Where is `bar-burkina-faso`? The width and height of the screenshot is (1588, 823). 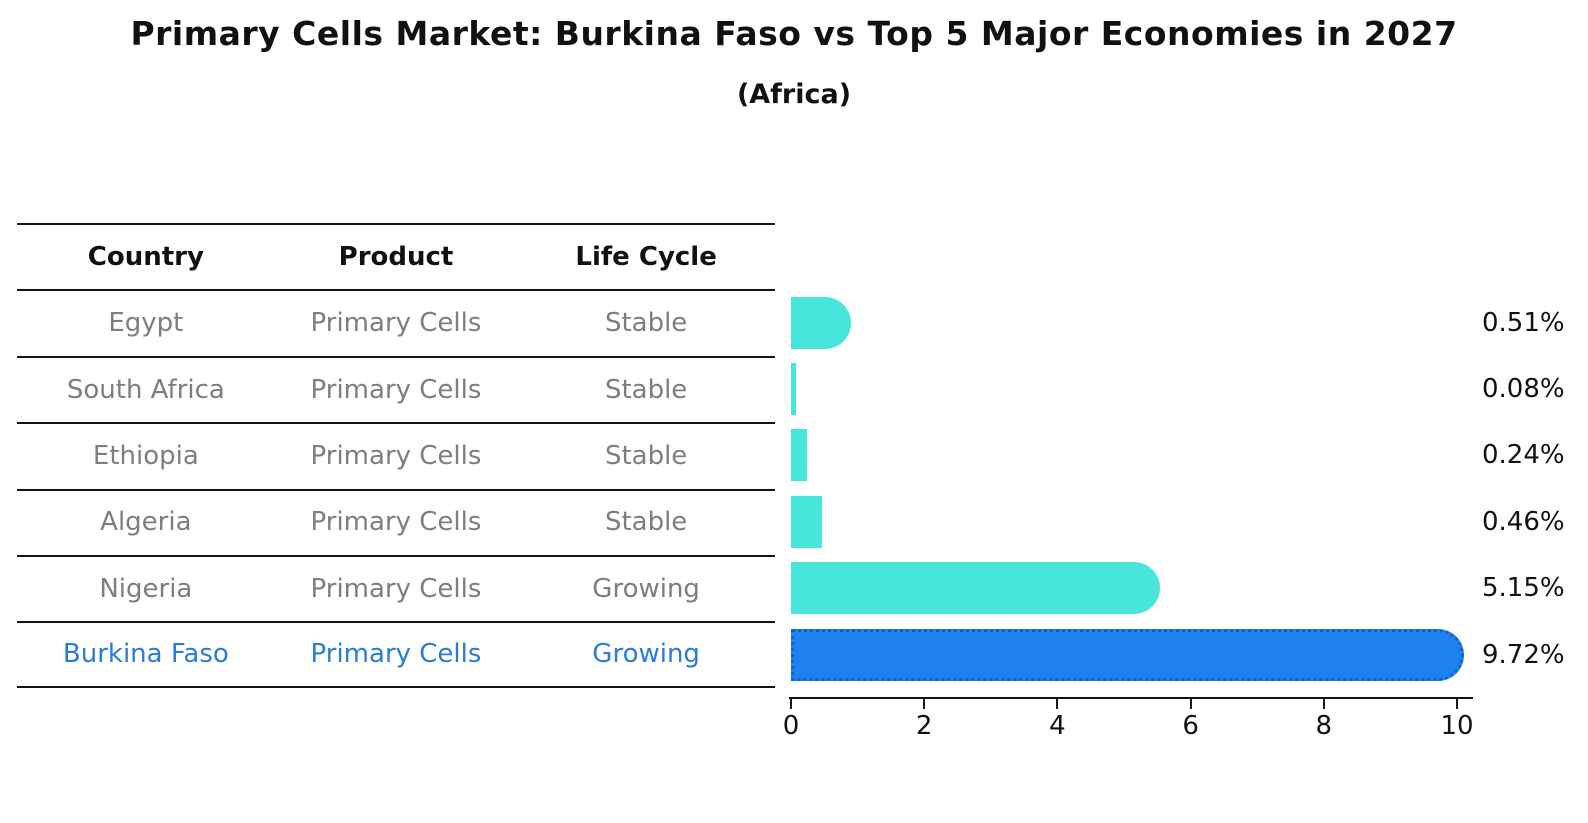 bar-burkina-faso is located at coordinates (1128, 654).